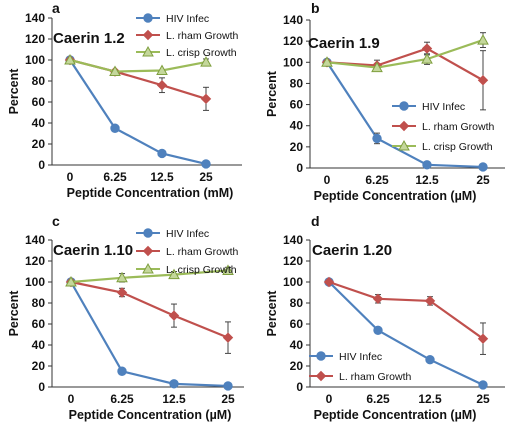  I want to click on series-l-crisp-growth, so click(405, 52).